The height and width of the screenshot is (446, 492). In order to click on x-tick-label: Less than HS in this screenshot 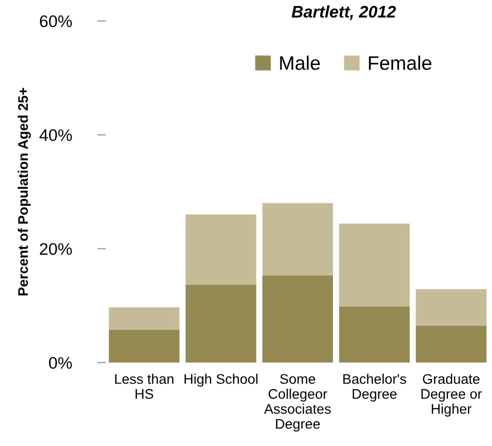, I will do `click(144, 386)`.